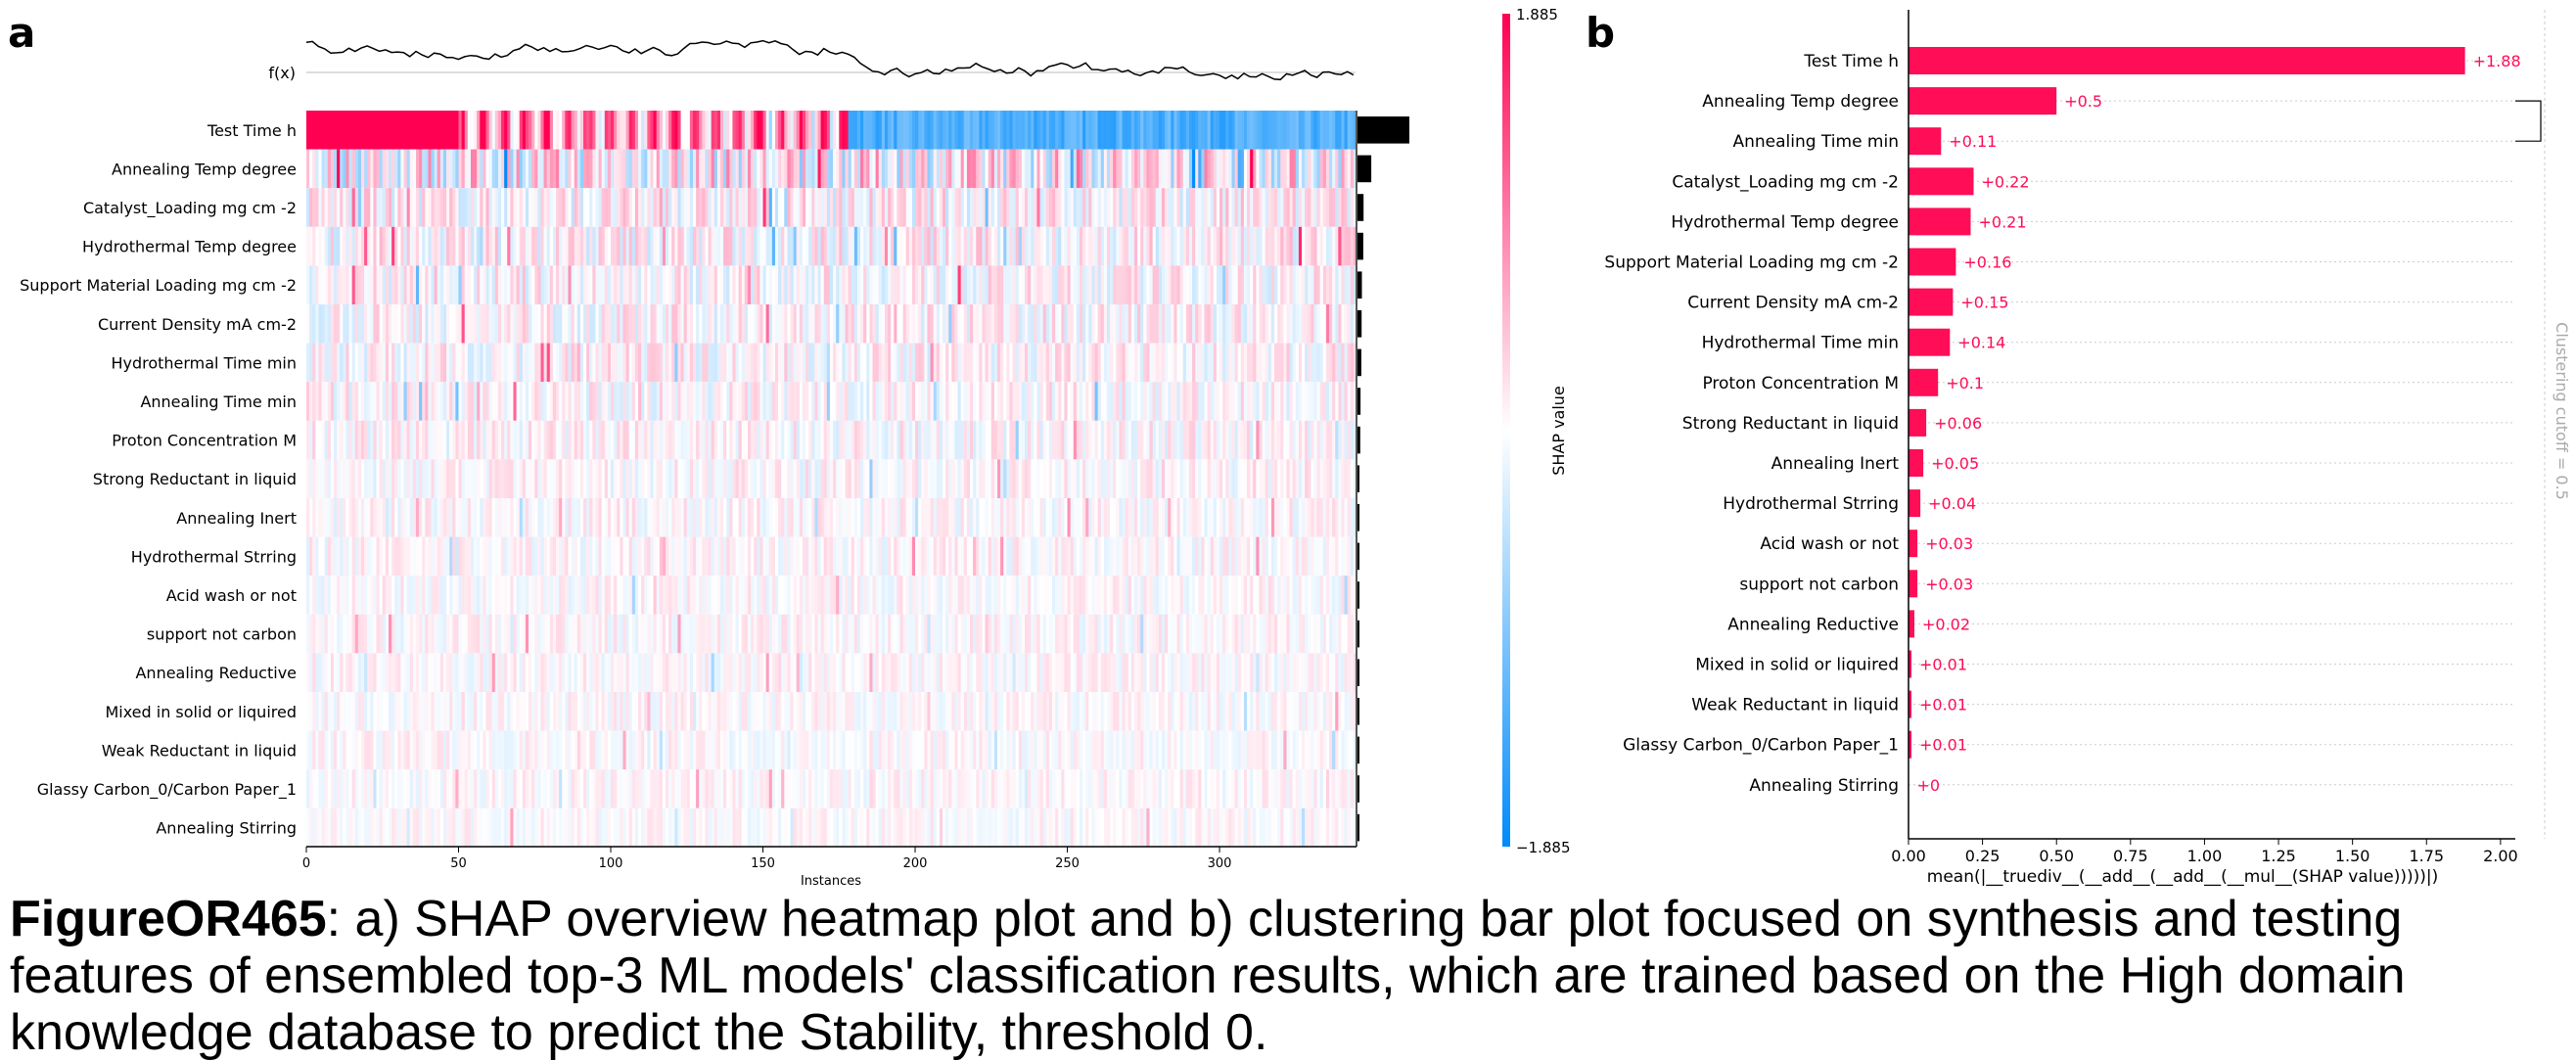 The image size is (2576, 1061). Describe the element at coordinates (282, 73) in the screenshot. I see `fx-label: f(x)` at that location.